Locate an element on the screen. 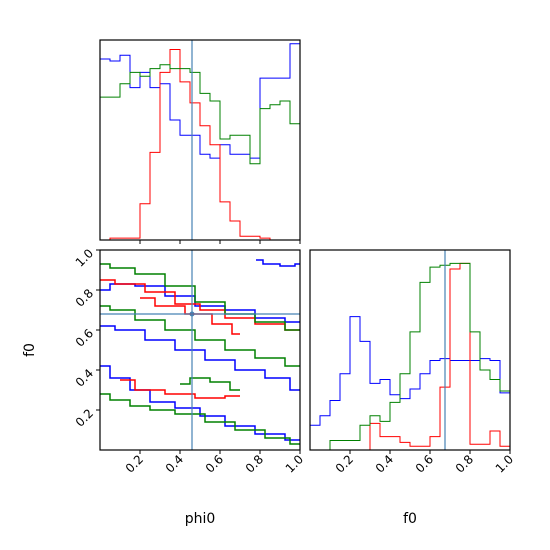  f0-marginal-frame is located at coordinates (410, 350).